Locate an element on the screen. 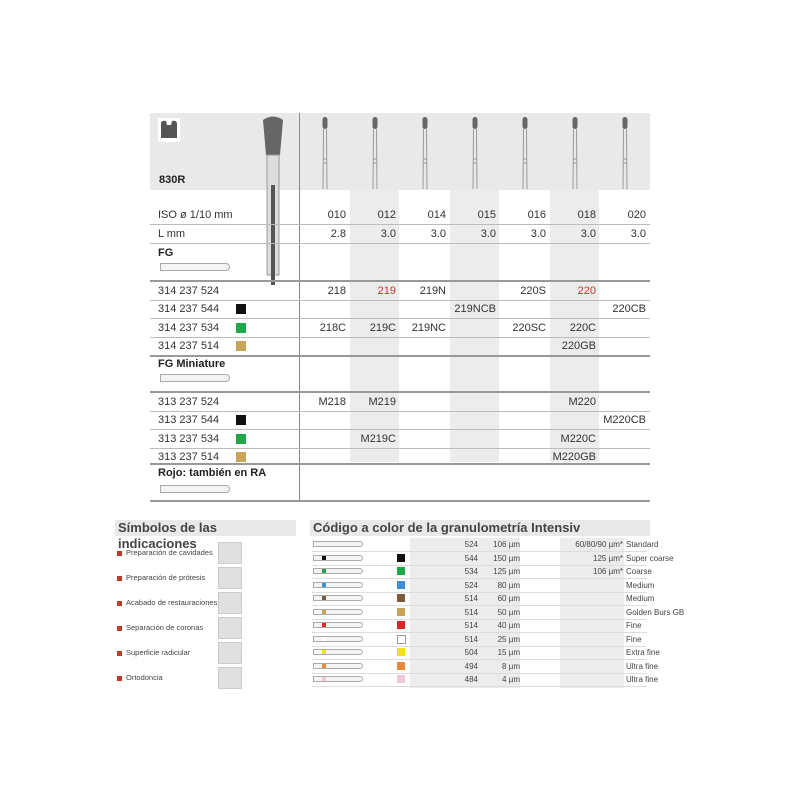  product-cell: 220SC is located at coordinates (529, 327).